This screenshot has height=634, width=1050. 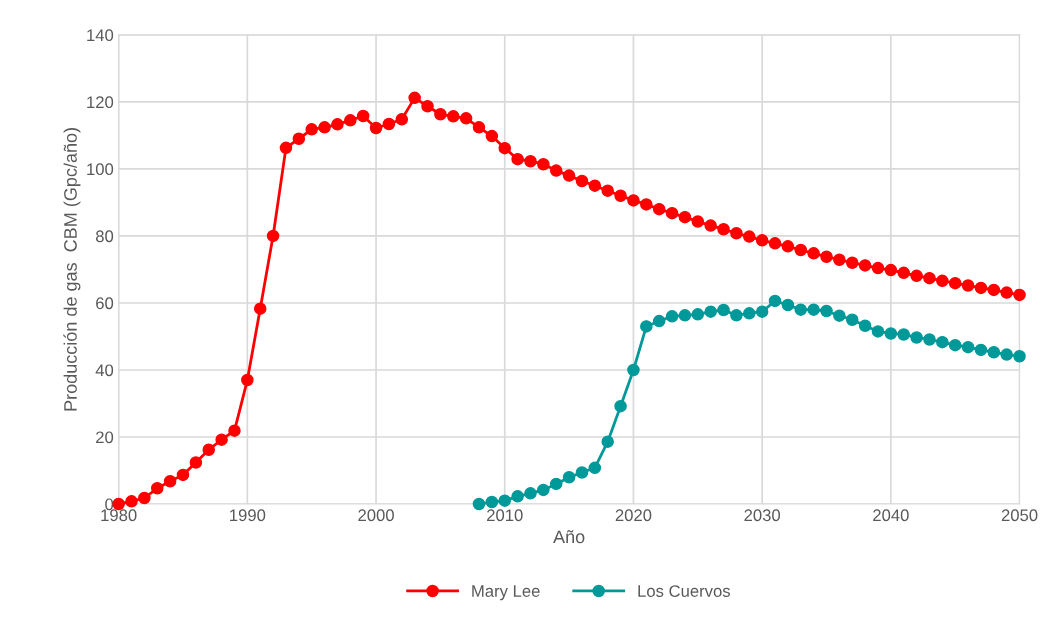 I want to click on y-tick-label: 60, so click(x=105, y=303).